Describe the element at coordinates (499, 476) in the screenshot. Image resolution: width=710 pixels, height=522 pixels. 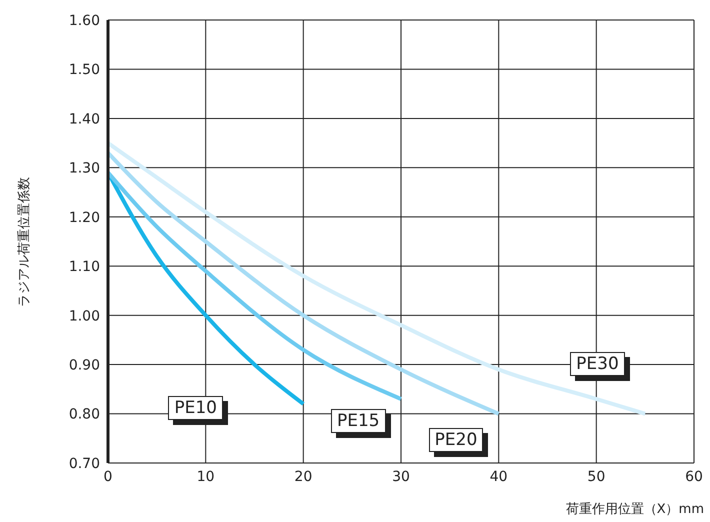
I see `x-tick-label: 40` at that location.